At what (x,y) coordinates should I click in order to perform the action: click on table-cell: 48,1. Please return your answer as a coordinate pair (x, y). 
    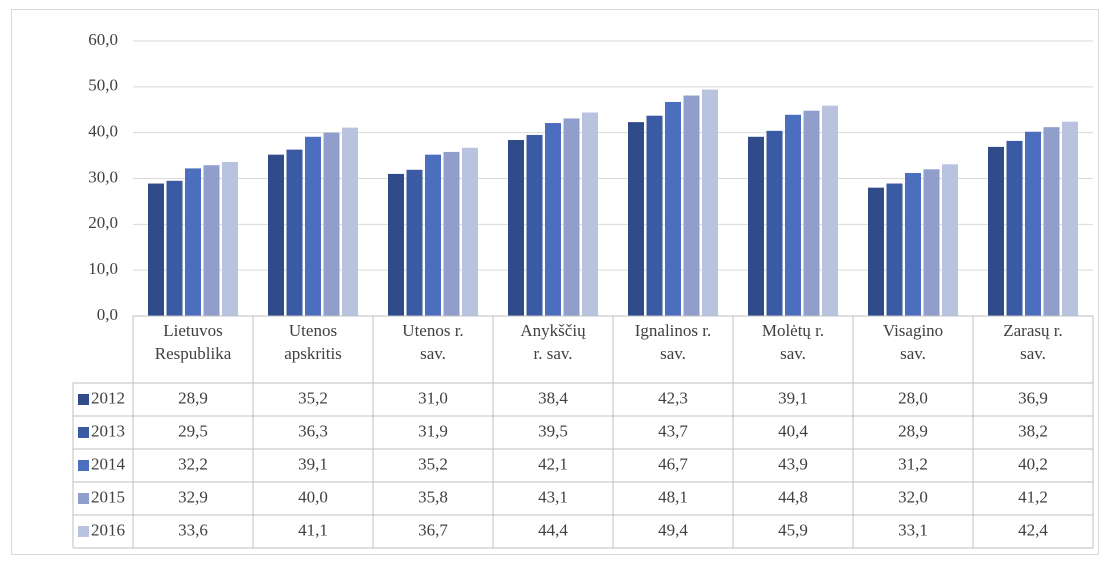
    Looking at the image, I should click on (673, 496).